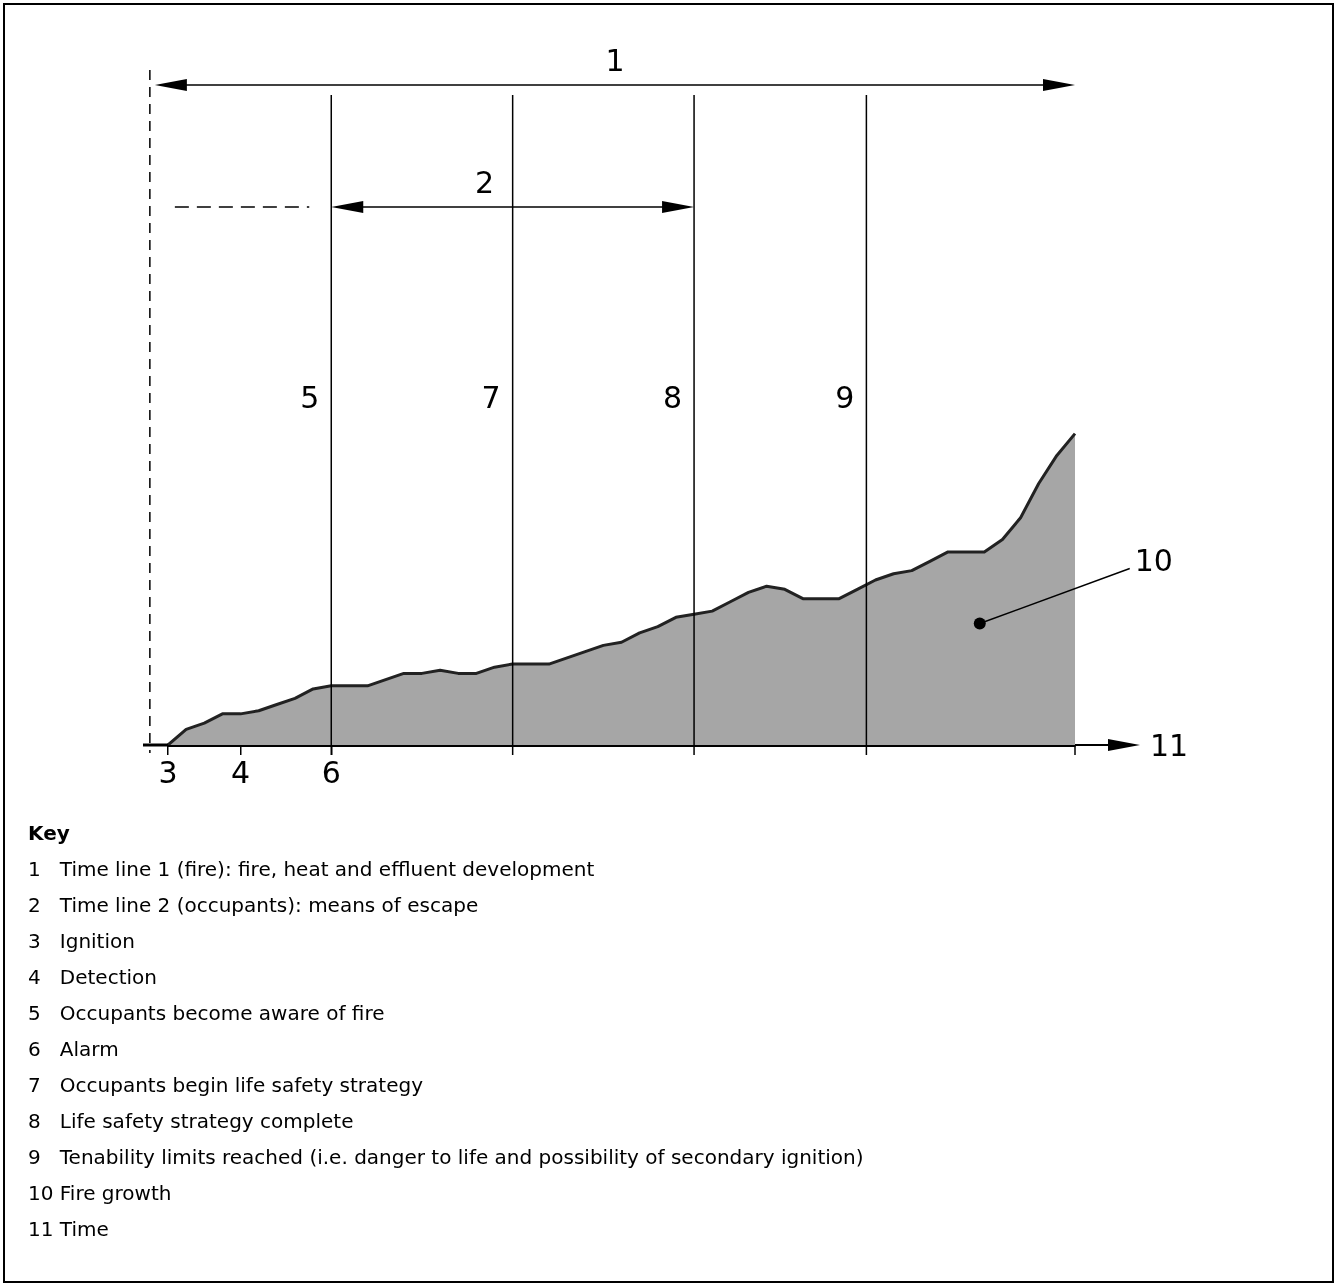 The width and height of the screenshot is (1337, 1286). What do you see at coordinates (1169, 745) in the screenshot?
I see `x-axis-title: 11` at bounding box center [1169, 745].